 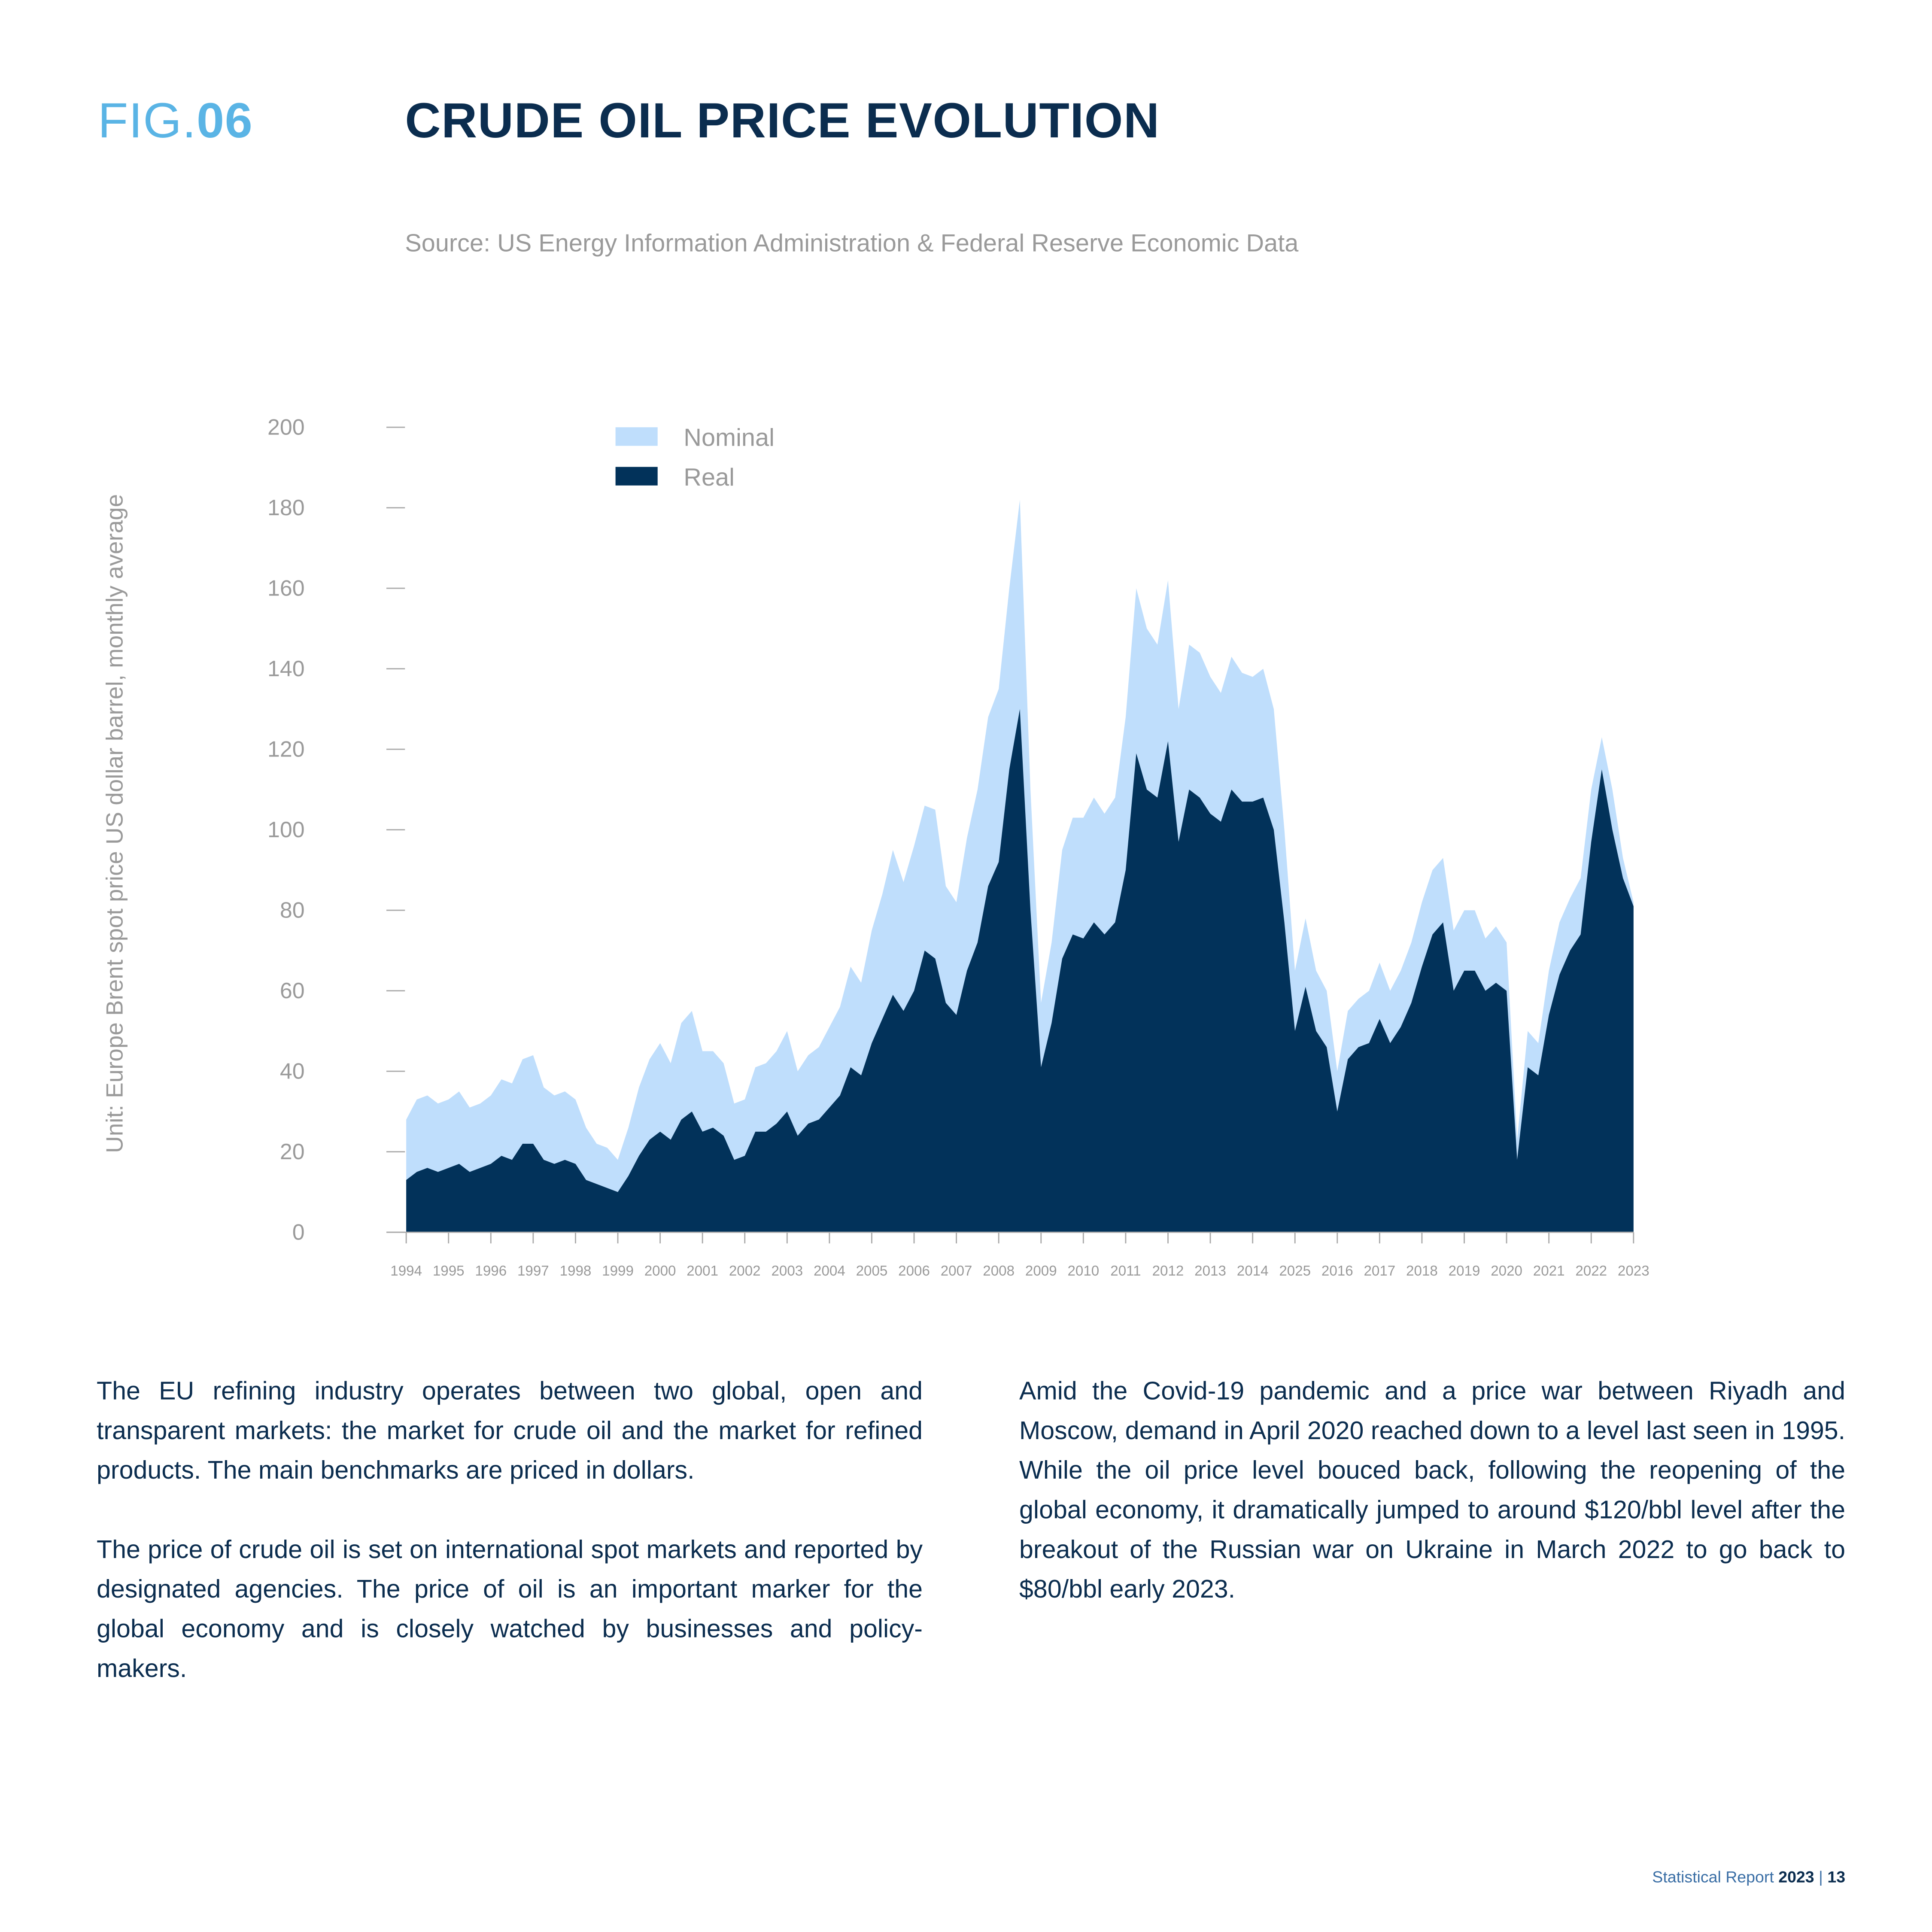 I want to click on y-tick-label: 140, so click(x=286, y=669).